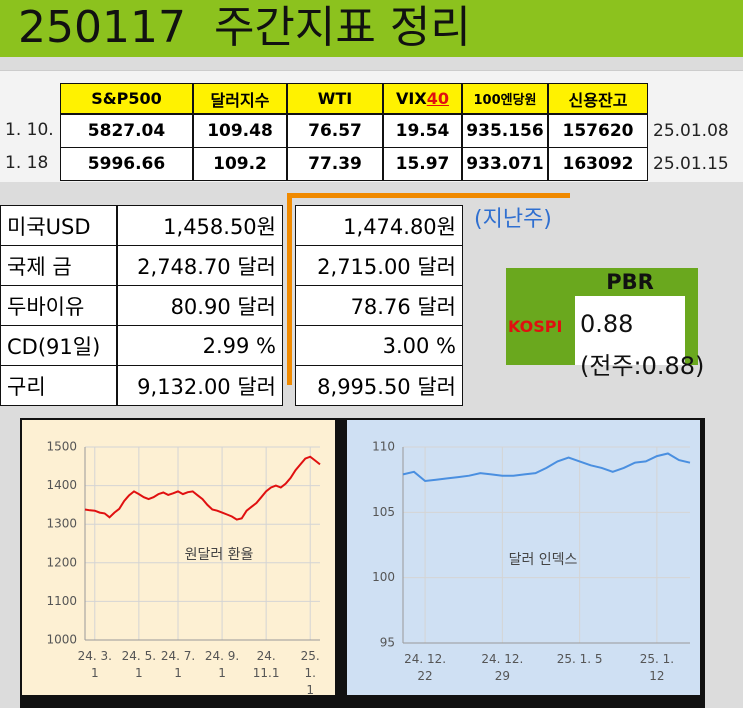 The image size is (743, 708). What do you see at coordinates (61, 562) in the screenshot?
I see `y-tick-label: 1200` at bounding box center [61, 562].